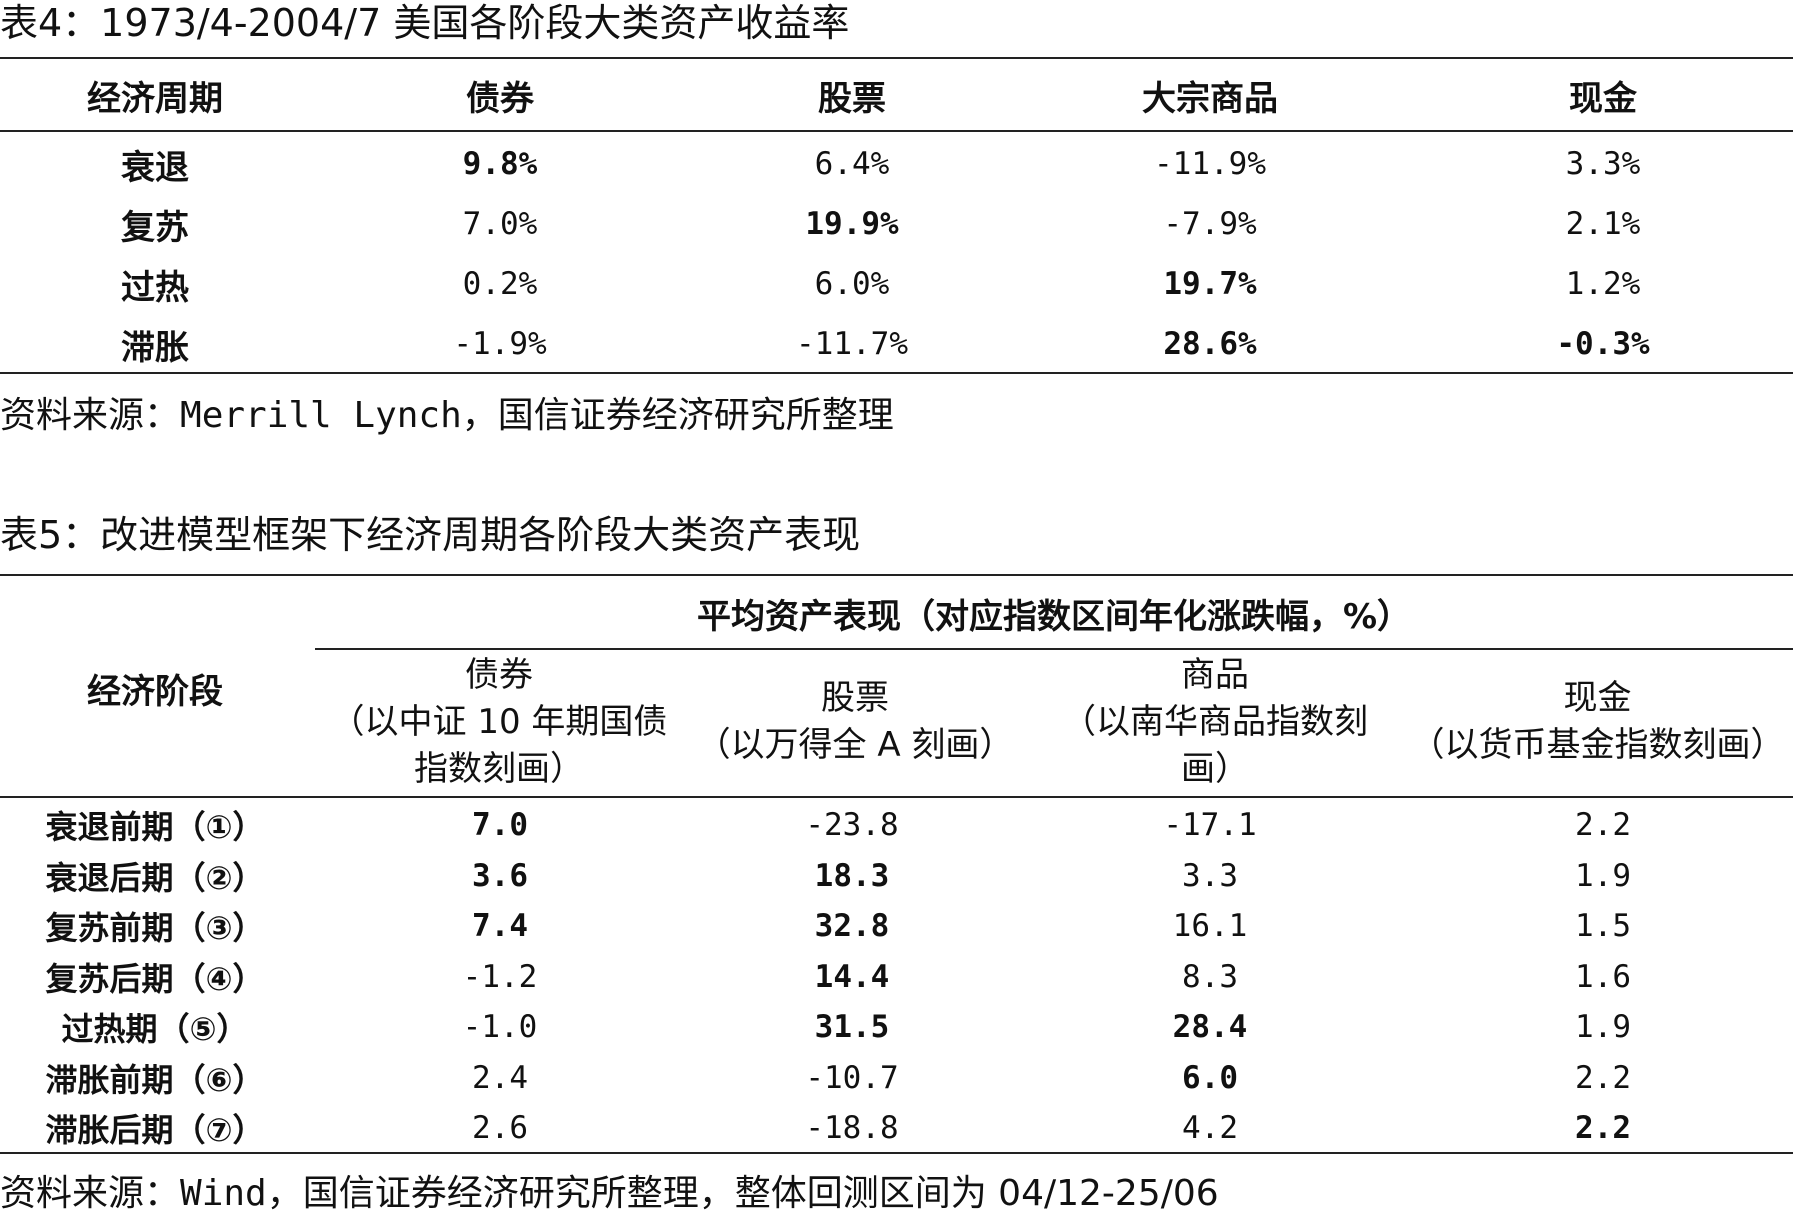  Describe the element at coordinates (1210, 1077) in the screenshot. I see `table-cell: 6.0` at that location.